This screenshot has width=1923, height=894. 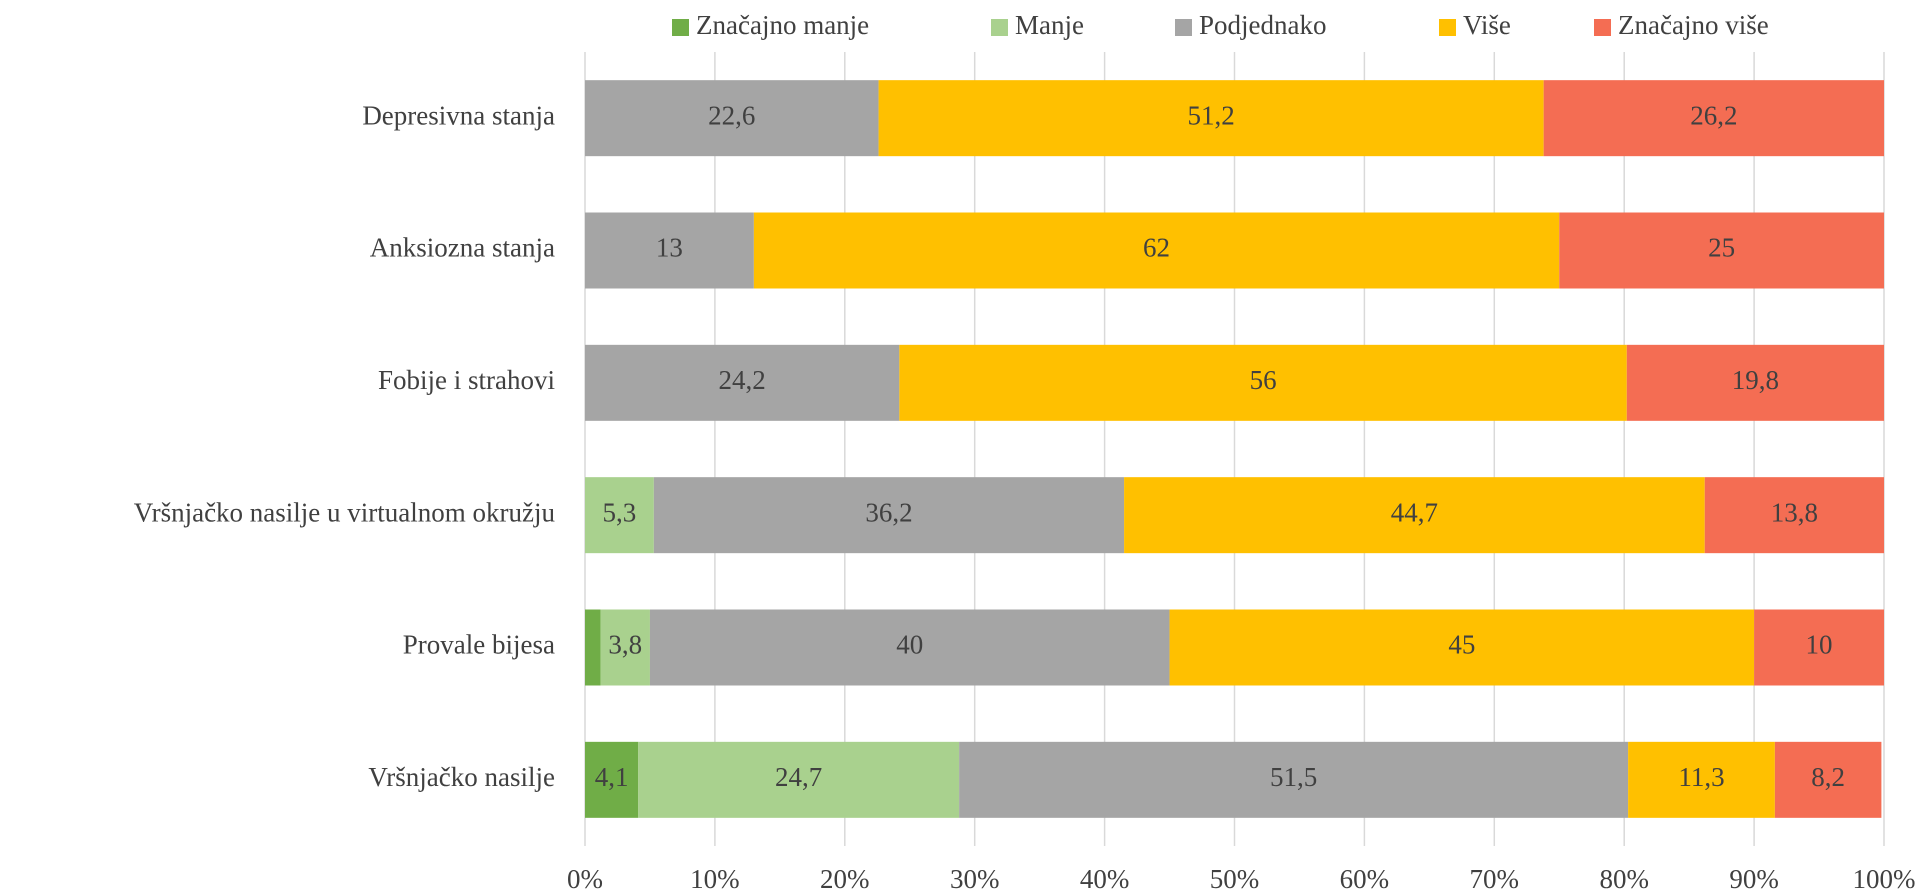 I want to click on x-tick-label: 60%, so click(x=1365, y=879).